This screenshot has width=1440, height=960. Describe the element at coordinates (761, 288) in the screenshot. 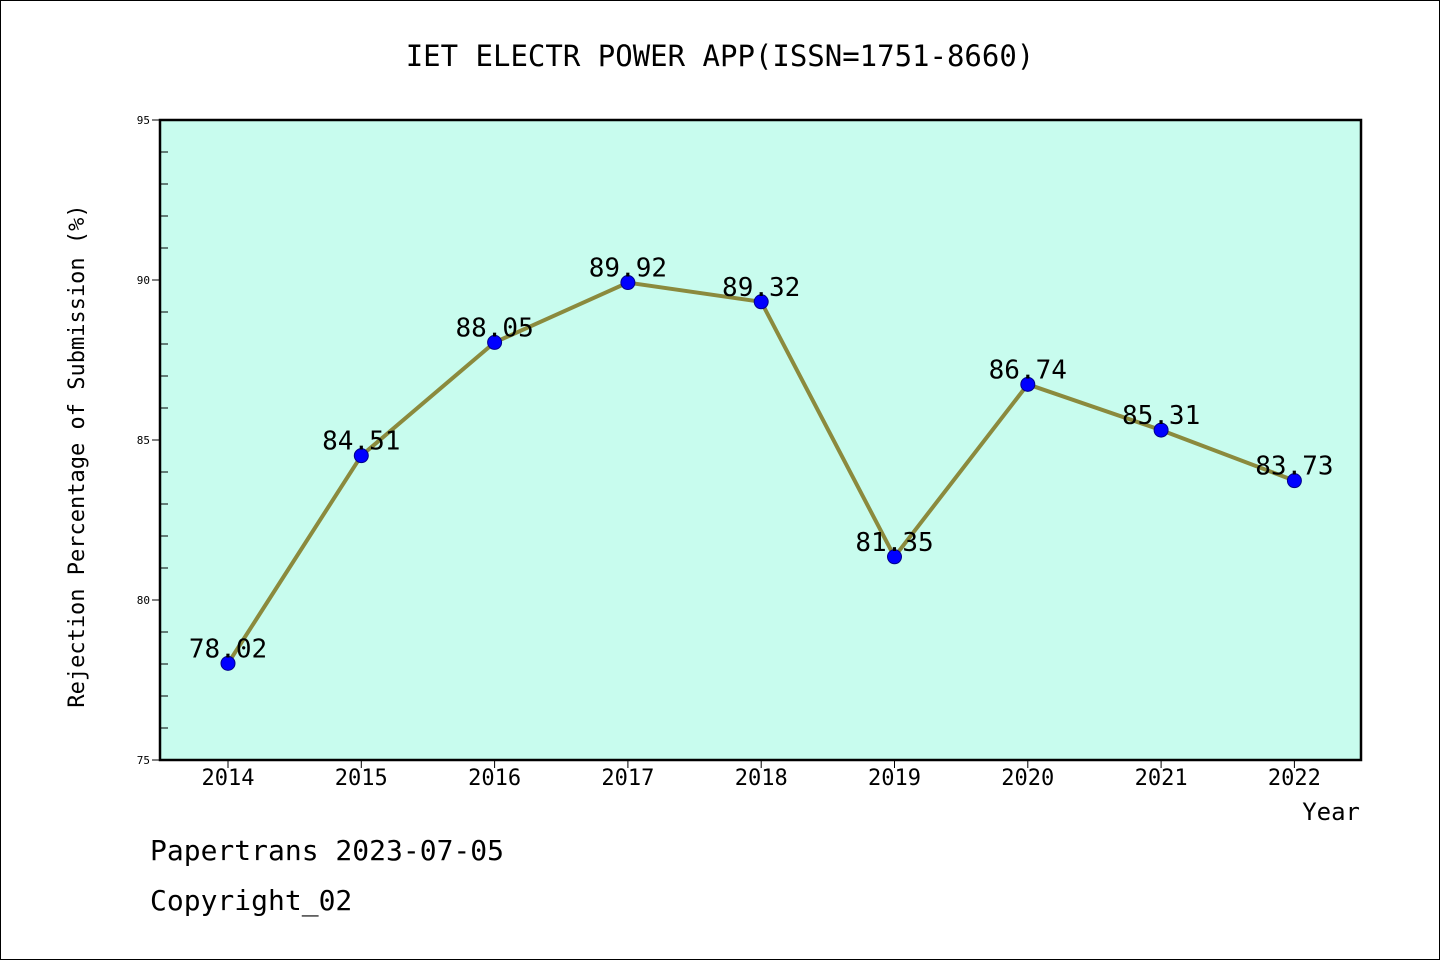

I see `data-label: 89.32` at that location.